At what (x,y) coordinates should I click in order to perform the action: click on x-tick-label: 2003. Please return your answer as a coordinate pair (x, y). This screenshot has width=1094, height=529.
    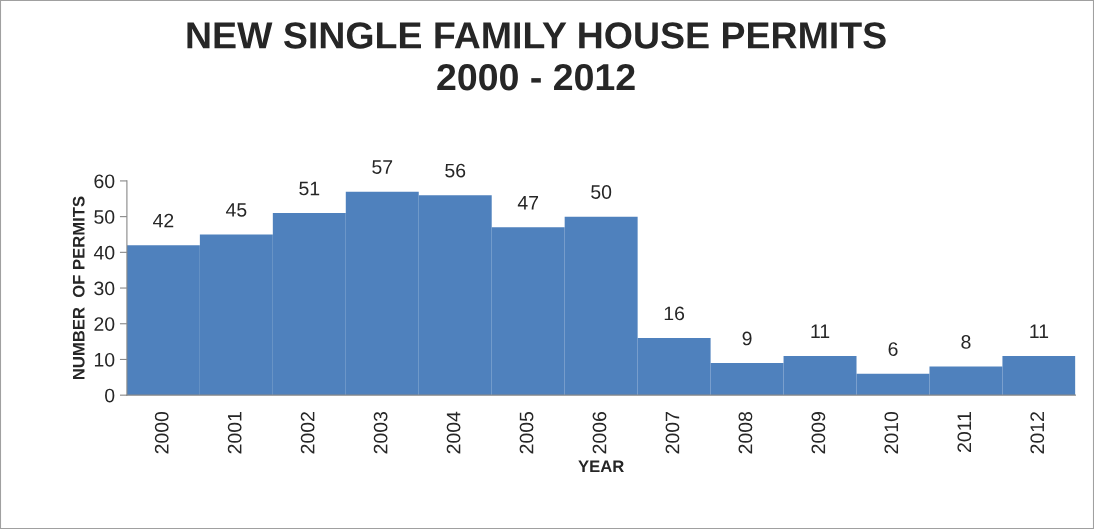
    Looking at the image, I should click on (380, 432).